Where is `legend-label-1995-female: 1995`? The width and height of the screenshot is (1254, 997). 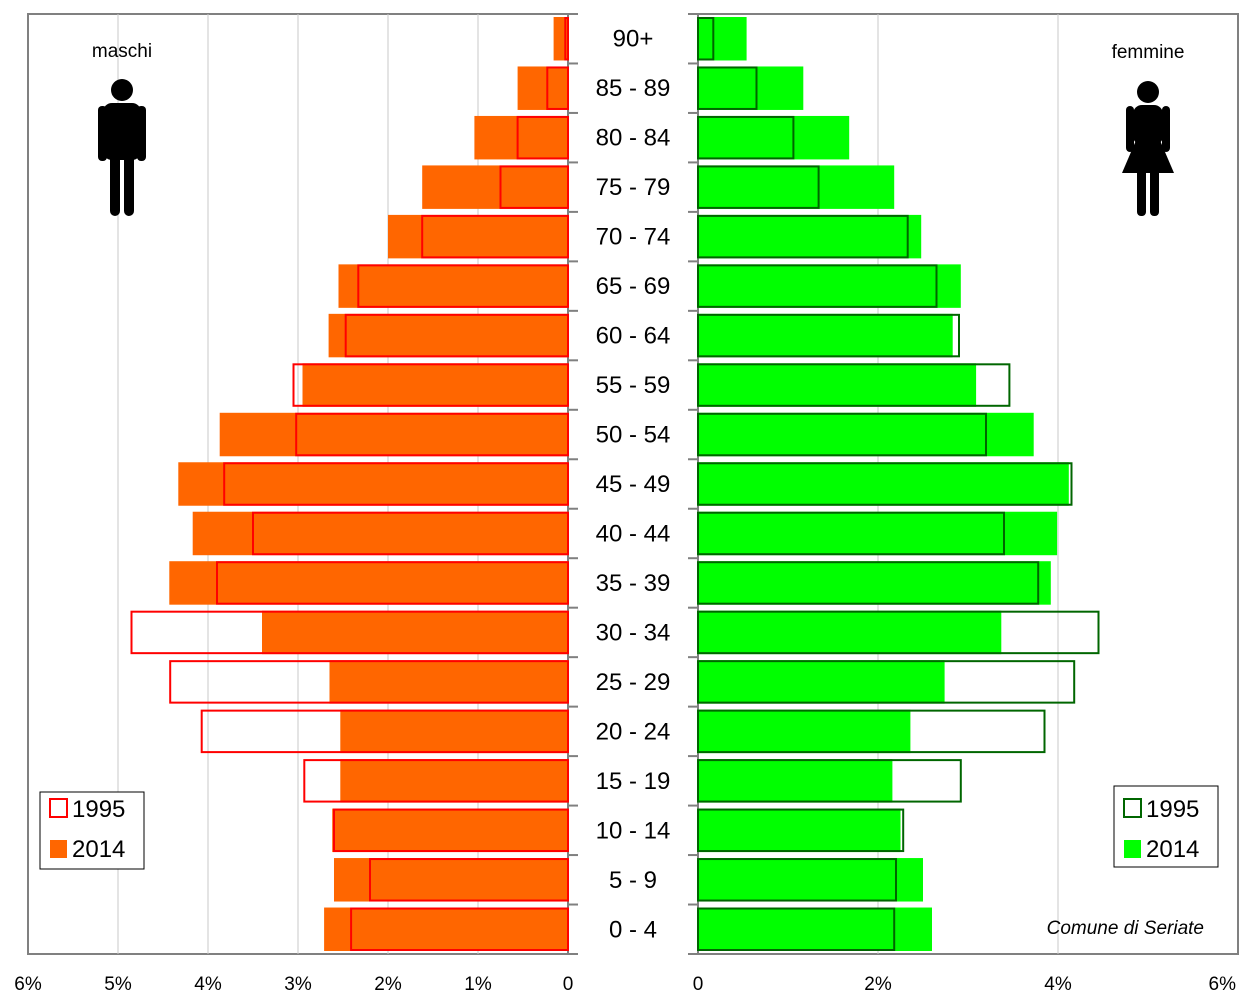
legend-label-1995-female: 1995 is located at coordinates (1172, 809).